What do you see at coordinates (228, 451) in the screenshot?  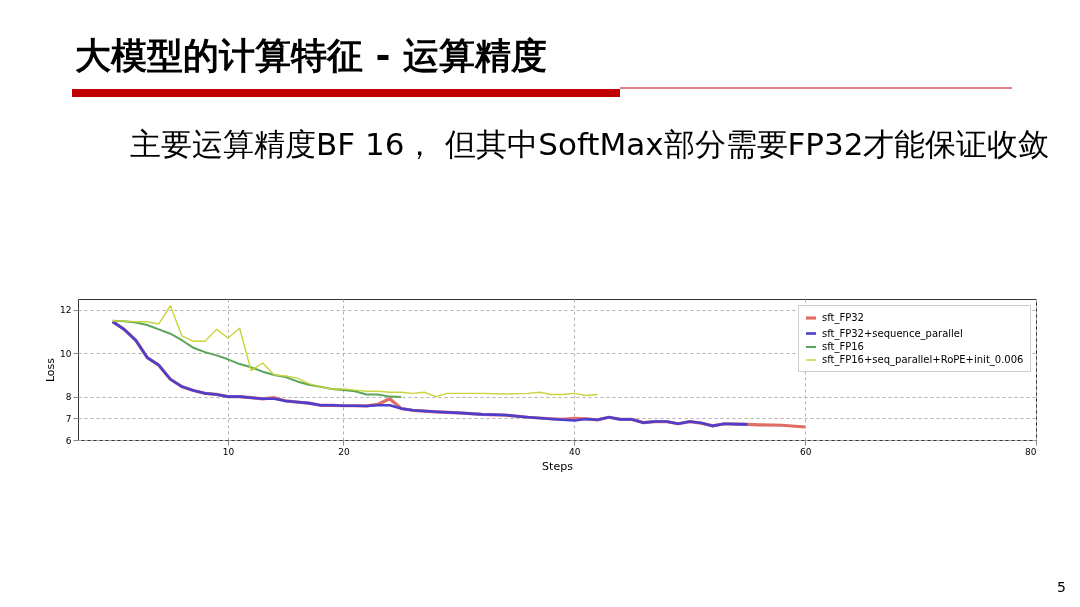 I see `x-tick-label: 10` at bounding box center [228, 451].